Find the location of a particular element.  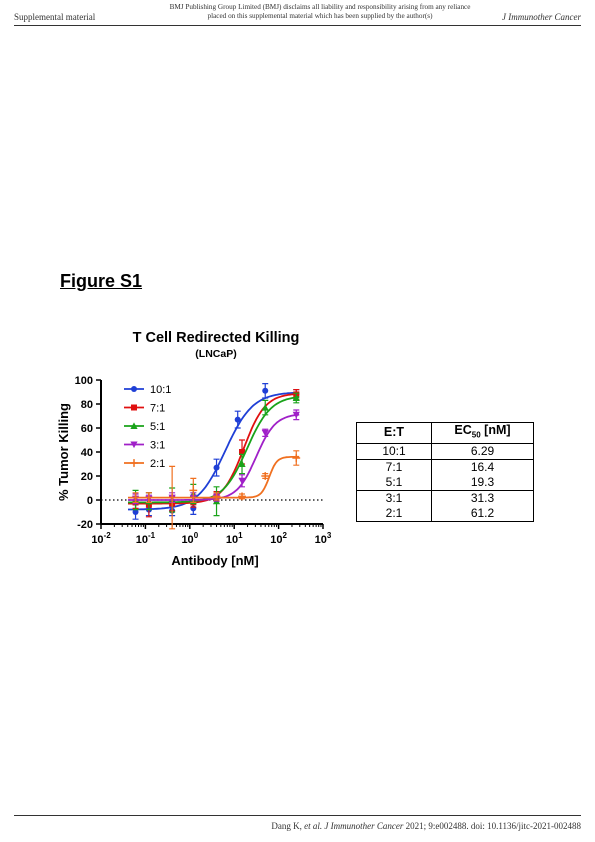

fit-curve-7:1 is located at coordinates (214, 448).